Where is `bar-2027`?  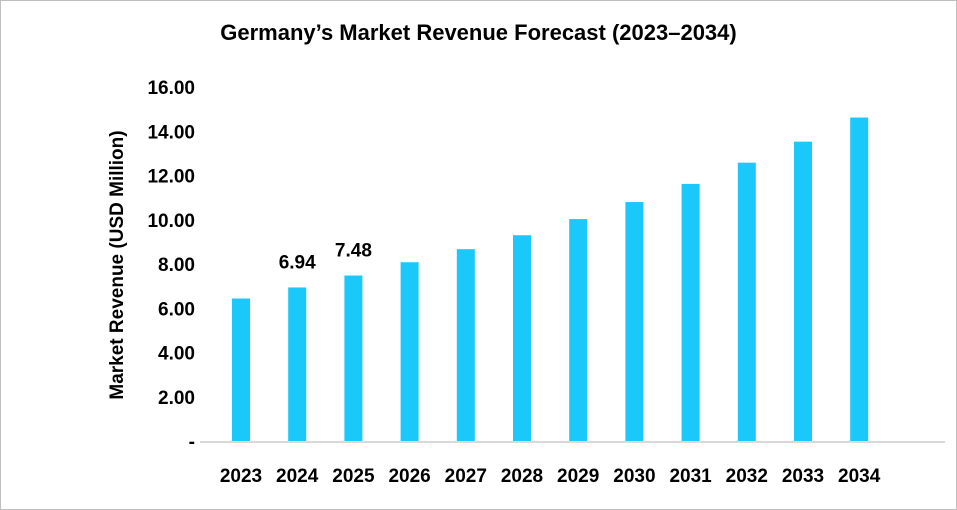 bar-2027 is located at coordinates (465, 345).